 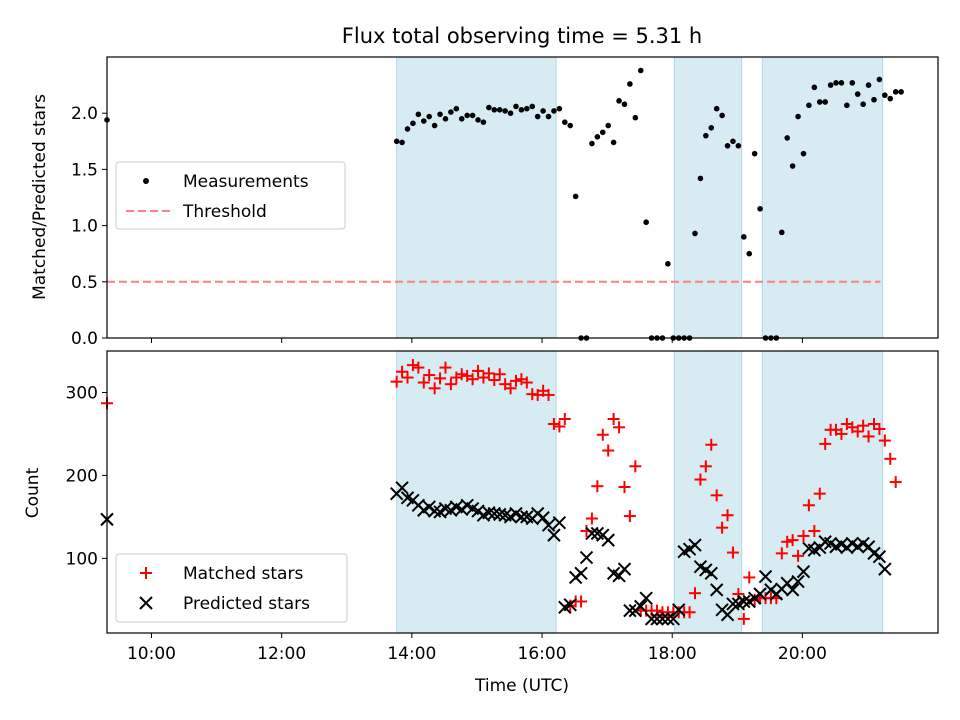 What do you see at coordinates (521, 686) in the screenshot?
I see `bottom-xlabel: Time (UTC)` at bounding box center [521, 686].